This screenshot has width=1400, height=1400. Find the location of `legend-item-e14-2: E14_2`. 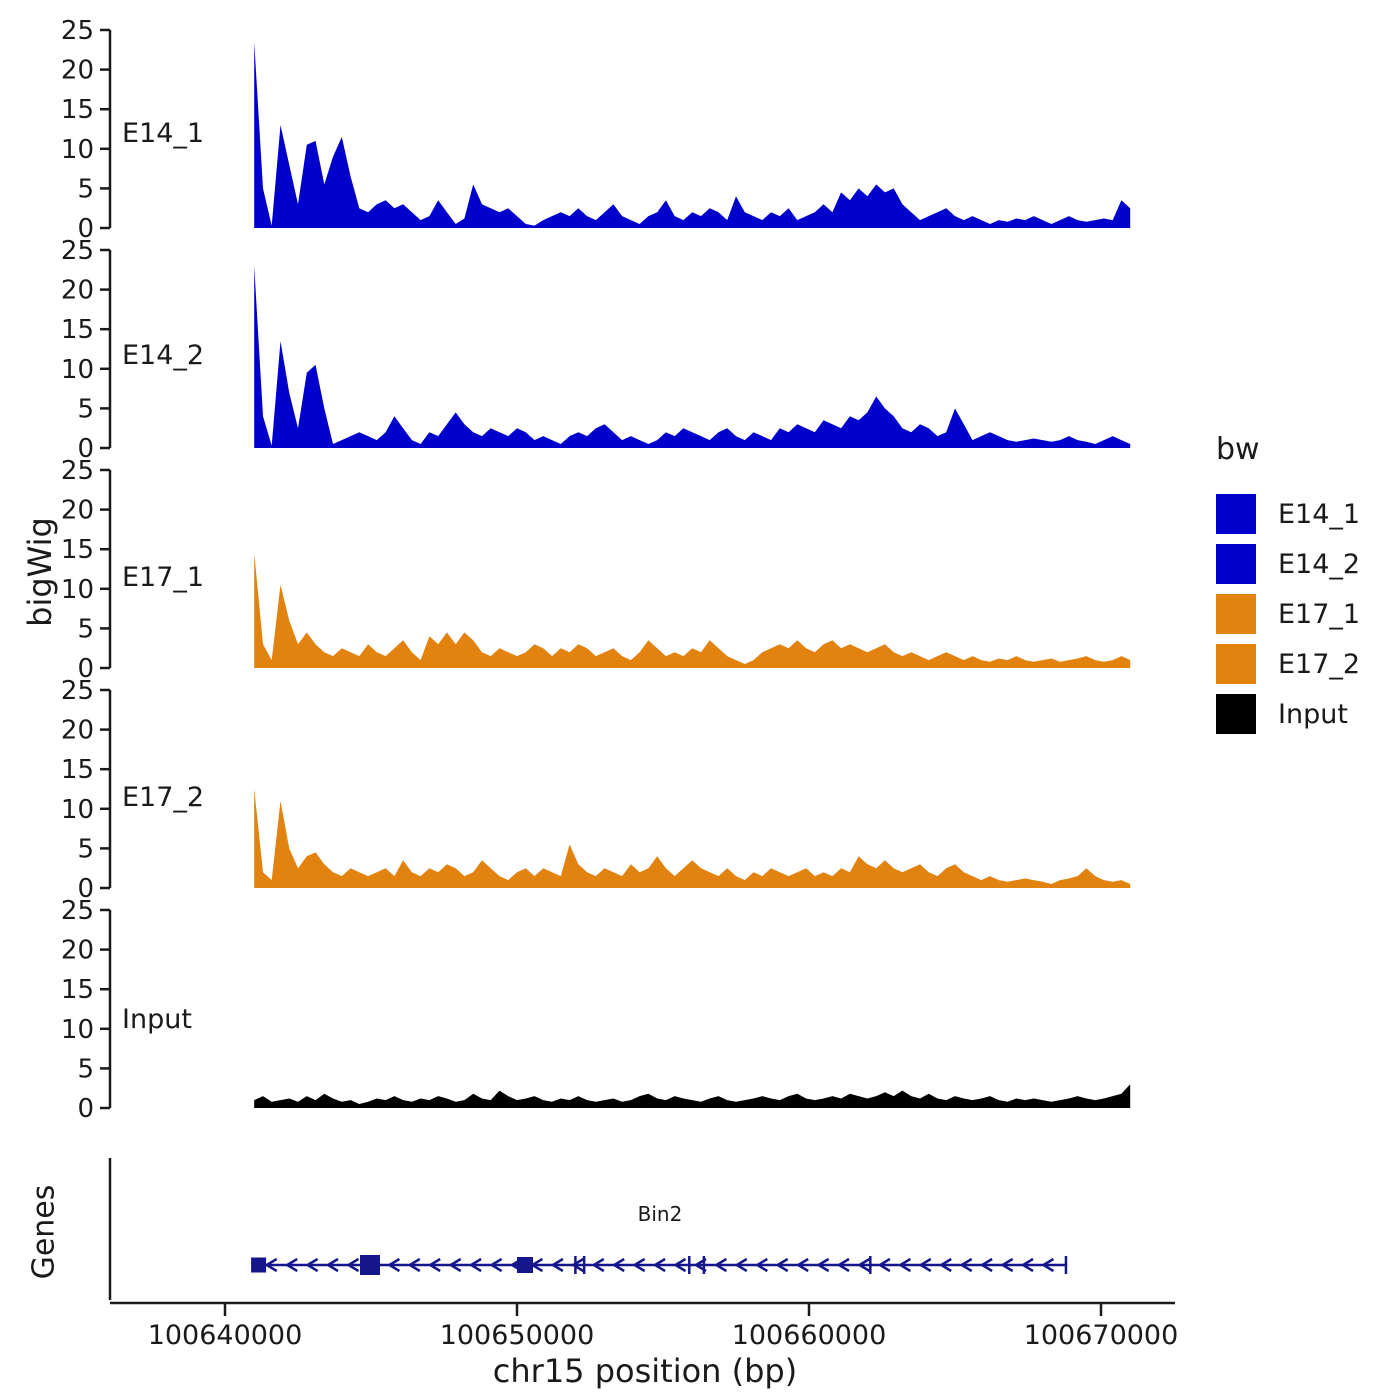

legend-item-e14-2: E14_2 is located at coordinates (1288, 564).